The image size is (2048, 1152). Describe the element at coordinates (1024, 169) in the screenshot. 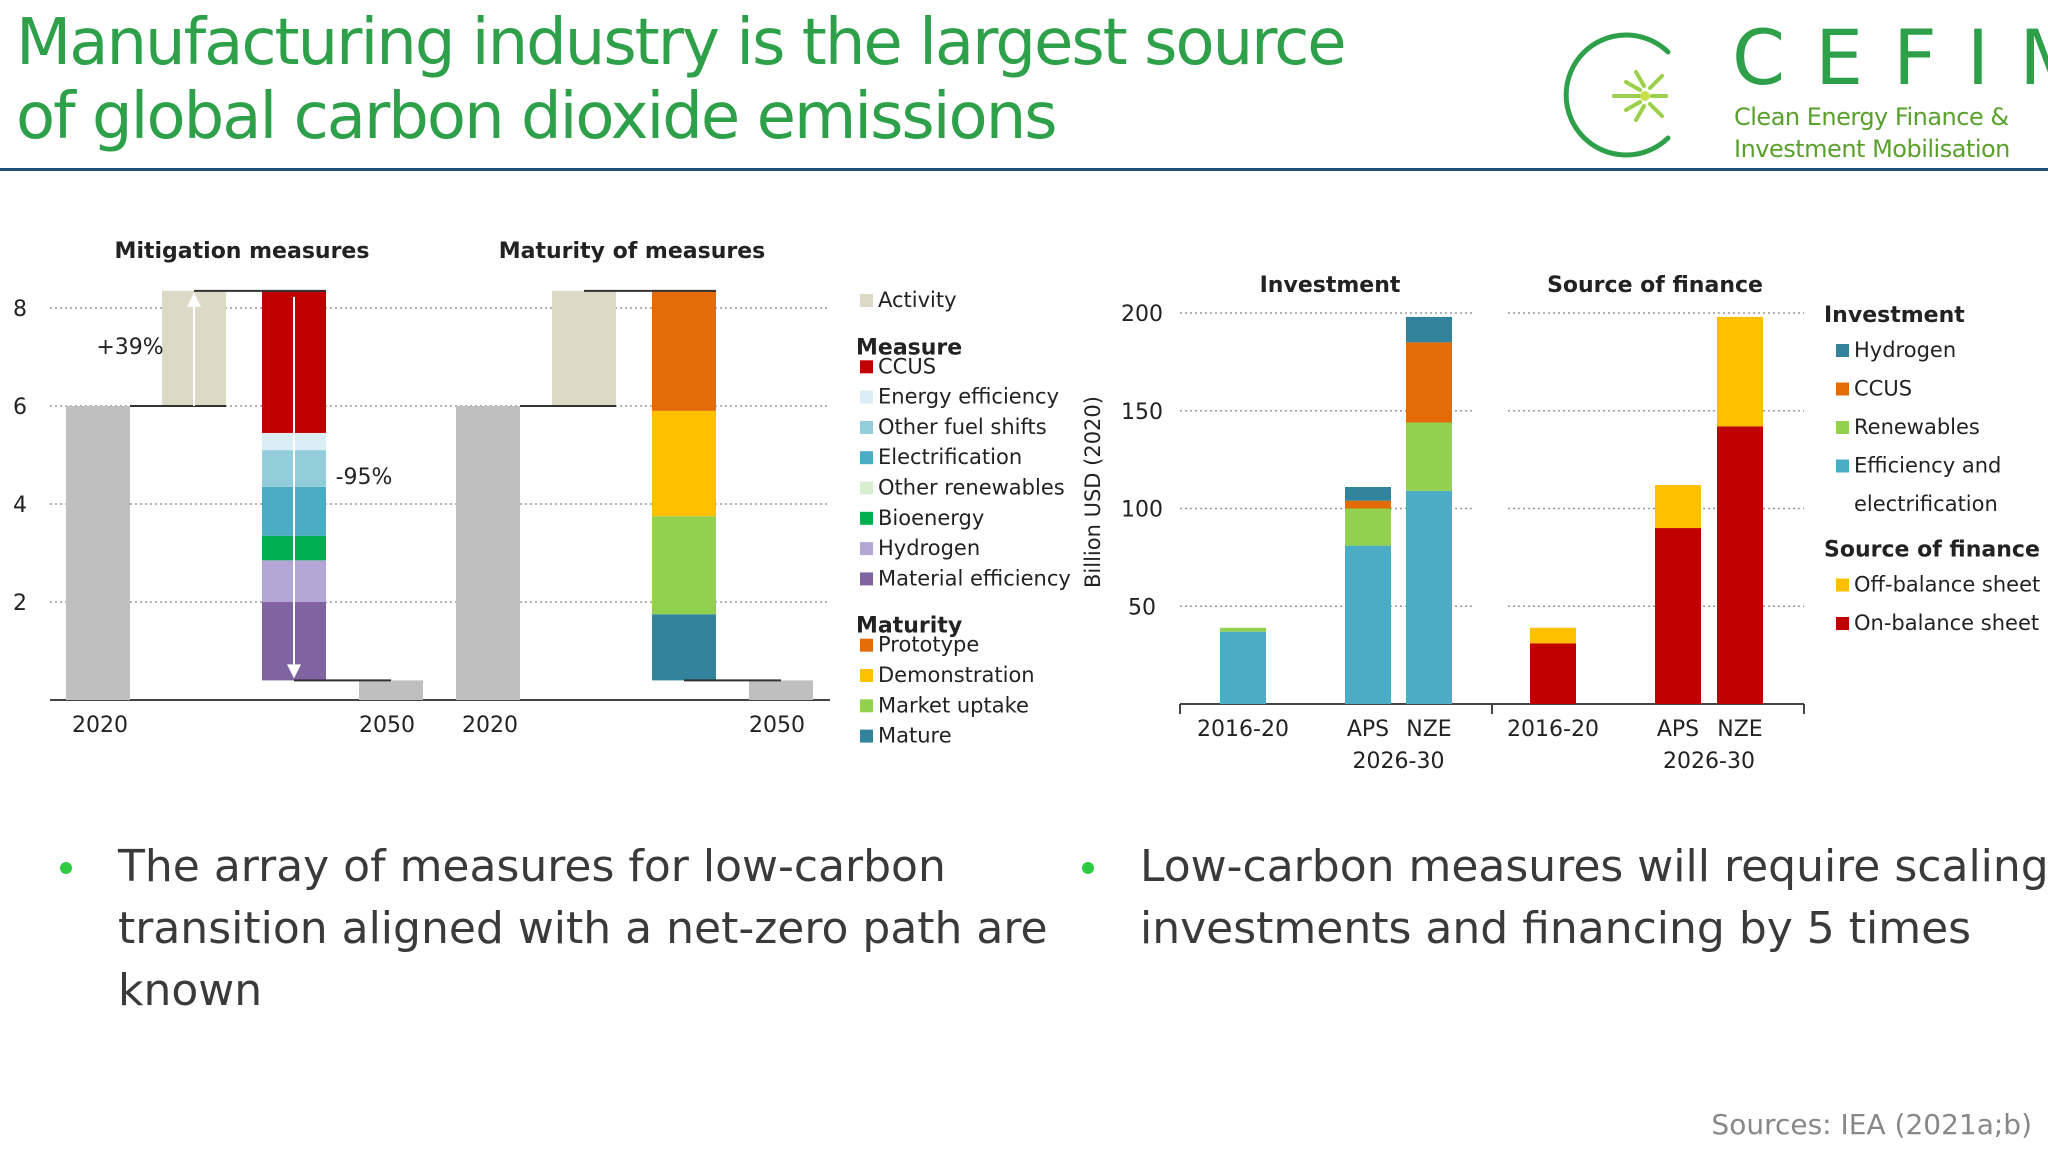

I see `header-divider` at that location.